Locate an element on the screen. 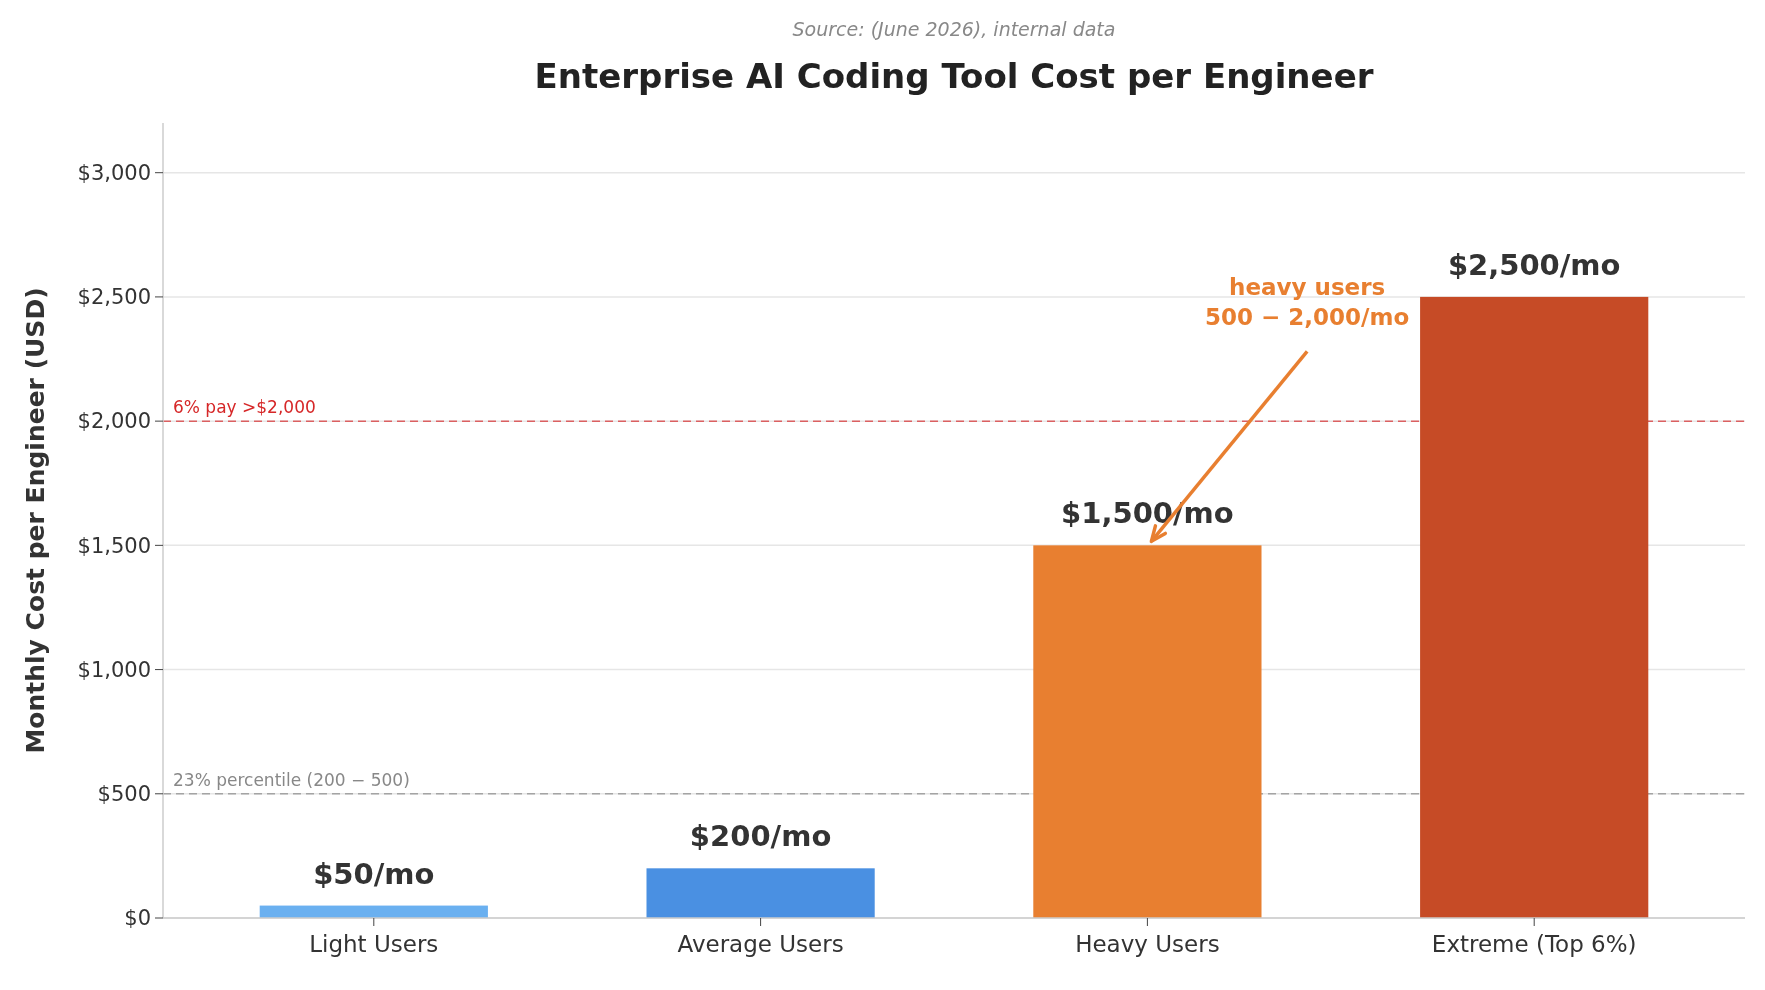 The image size is (1765, 990). x-tick-label: Average Users is located at coordinates (760, 944).